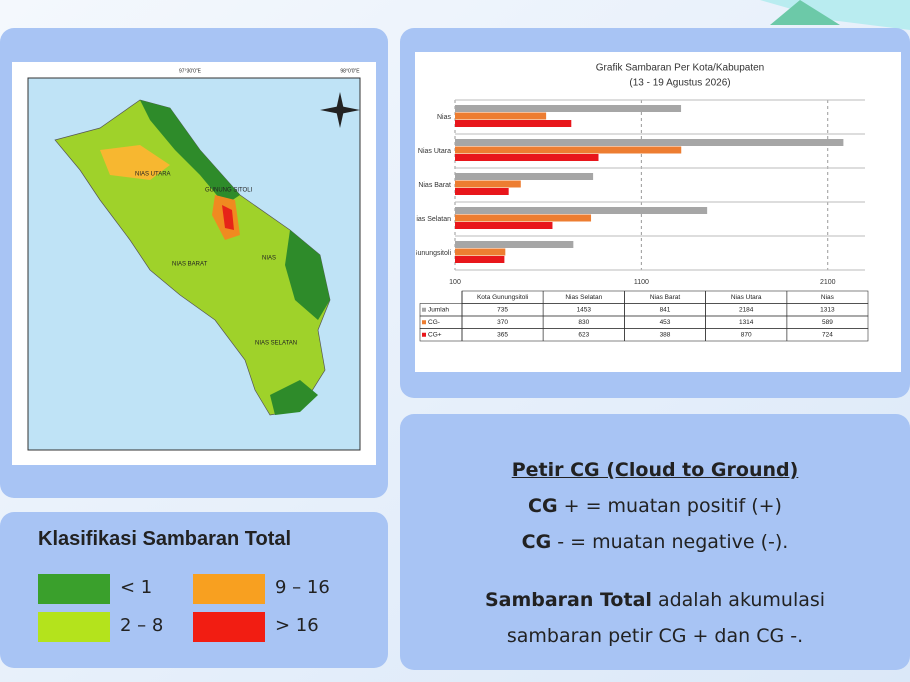  I want to click on table-cell: 2184, so click(746, 309).